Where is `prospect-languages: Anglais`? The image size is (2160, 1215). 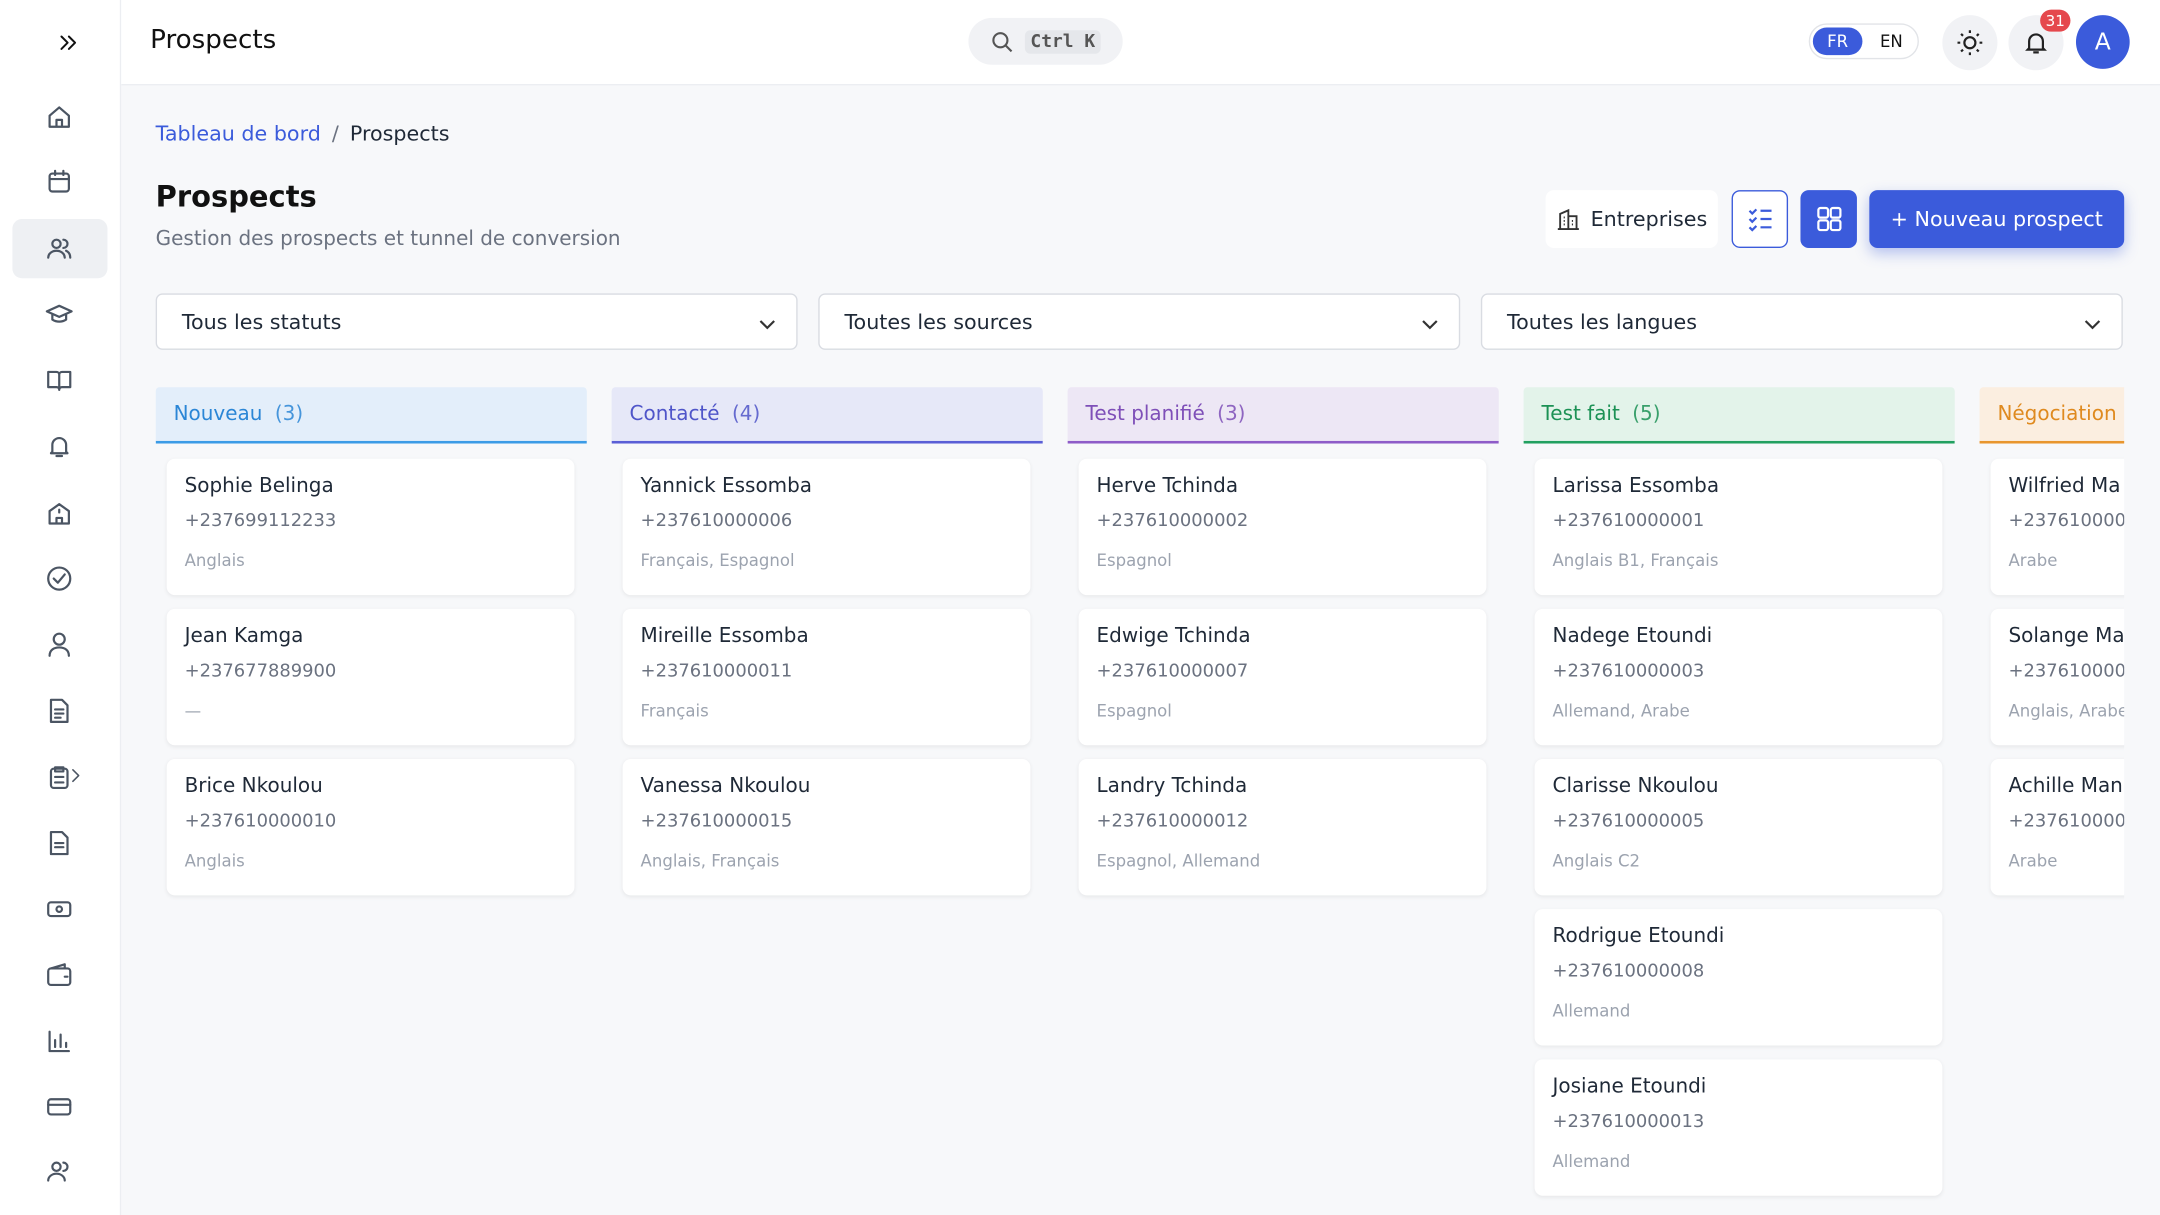
prospect-languages: Anglais is located at coordinates (214, 561).